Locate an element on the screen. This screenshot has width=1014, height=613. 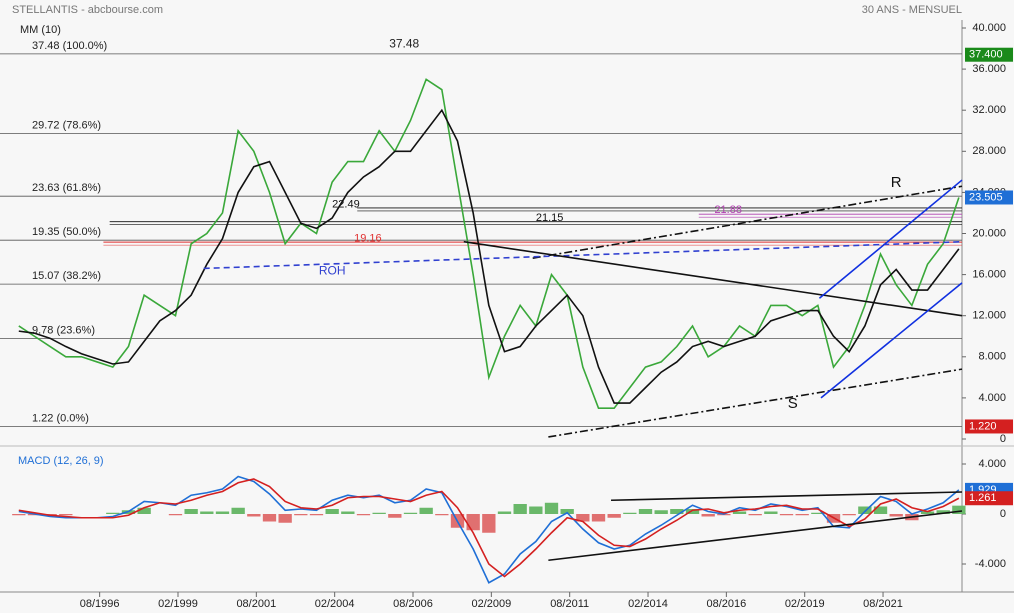
y-tick-label: 32.000 is located at coordinates (989, 110).